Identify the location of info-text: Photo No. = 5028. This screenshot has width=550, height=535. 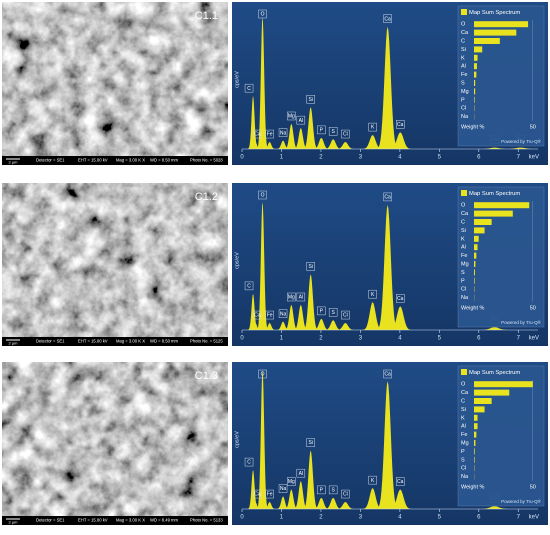
(206, 160).